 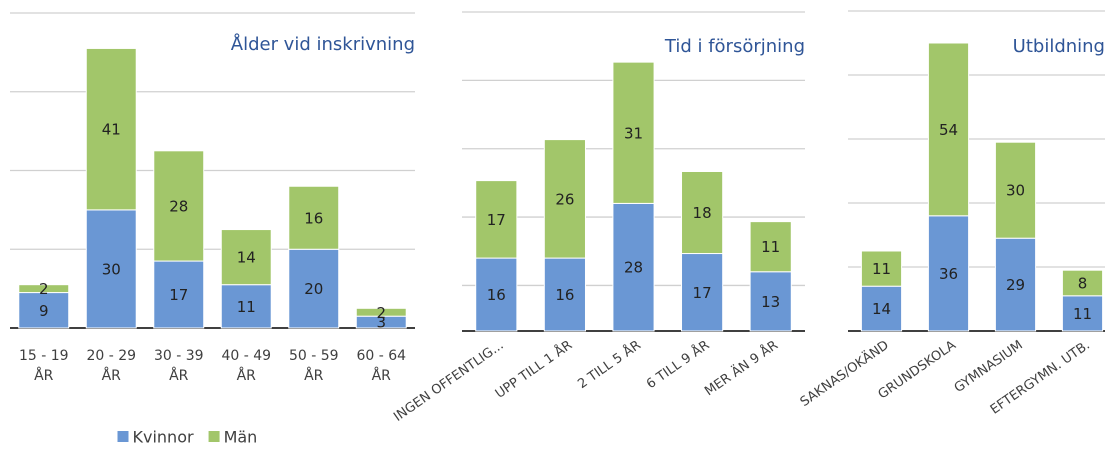 I want to click on x-tick-label-line: 60 - 64, so click(x=381, y=356).